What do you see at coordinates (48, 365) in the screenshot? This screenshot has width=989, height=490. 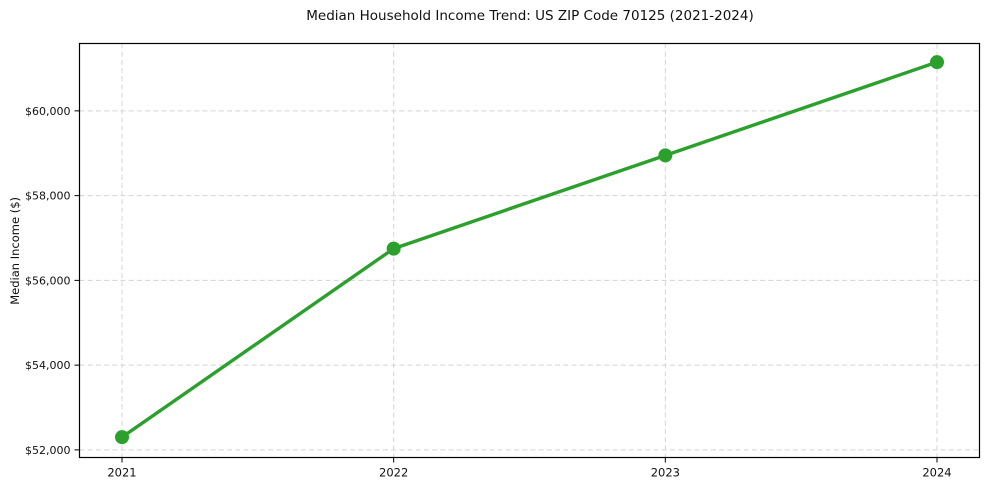 I see `y-tick-label: $54,000` at bounding box center [48, 365].